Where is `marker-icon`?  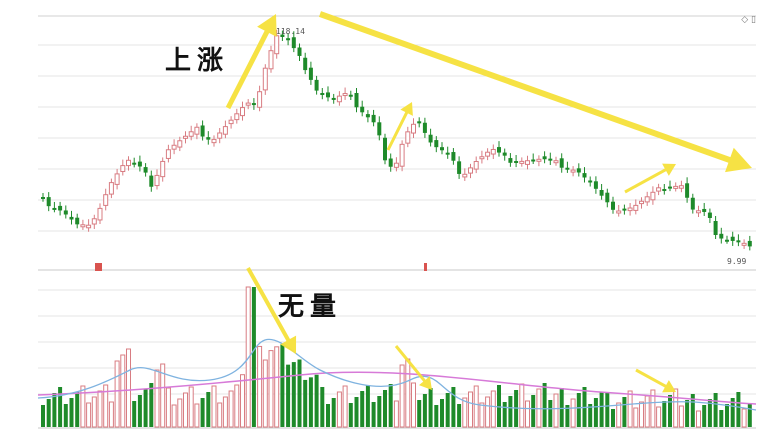
marker-icon is located at coordinates (98, 267).